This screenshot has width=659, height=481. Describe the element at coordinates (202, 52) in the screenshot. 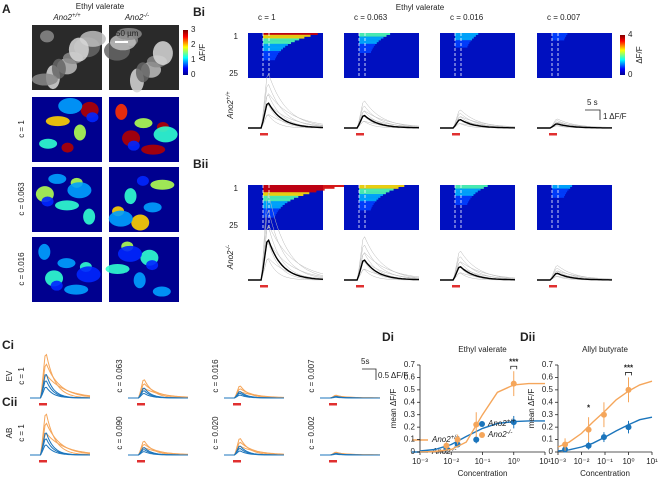

I see `colorbar-label: ΔF/F` at that location.